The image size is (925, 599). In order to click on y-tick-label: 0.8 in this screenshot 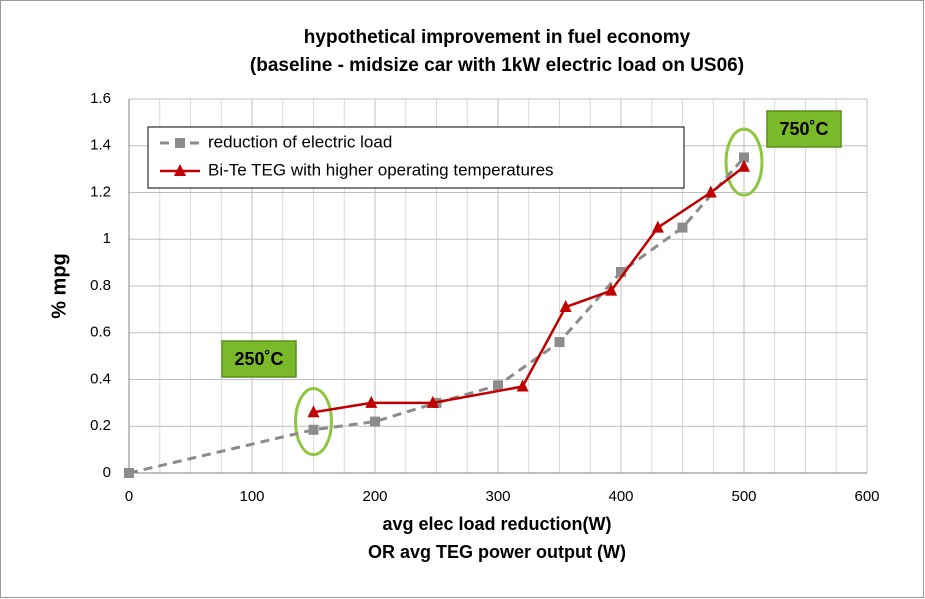, I will do `click(100, 285)`.